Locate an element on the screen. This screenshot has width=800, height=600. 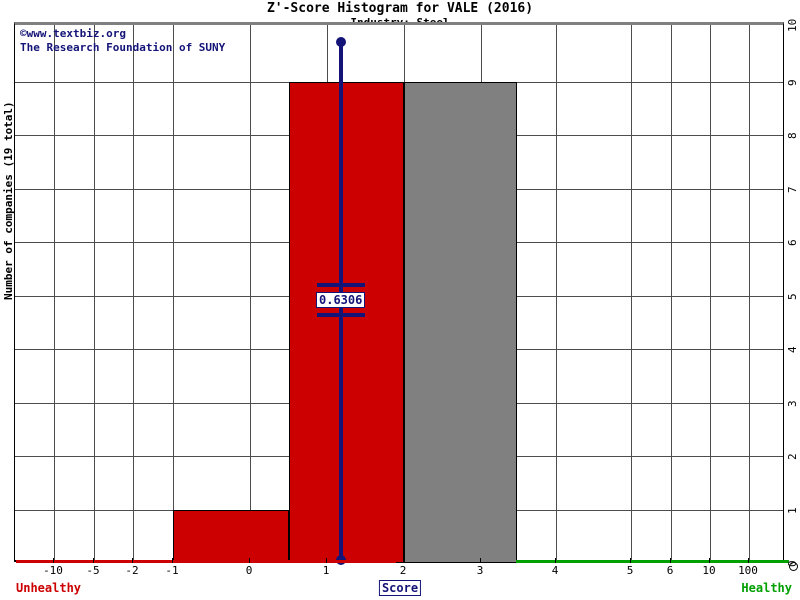
y-tick-label: 3 is located at coordinates (792, 403).